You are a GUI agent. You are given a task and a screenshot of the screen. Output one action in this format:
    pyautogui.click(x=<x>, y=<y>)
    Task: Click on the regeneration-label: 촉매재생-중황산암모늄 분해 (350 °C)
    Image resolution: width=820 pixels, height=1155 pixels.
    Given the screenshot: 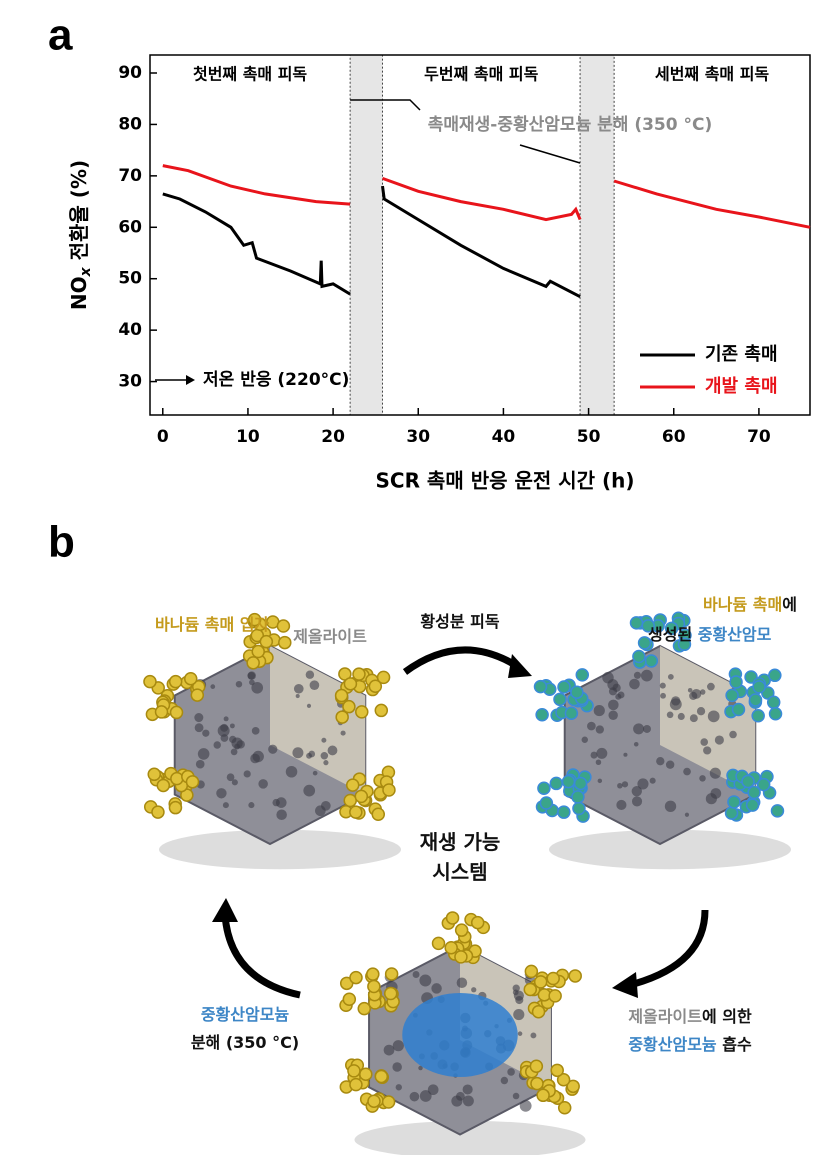 What is the action you would take?
    pyautogui.click(x=570, y=125)
    